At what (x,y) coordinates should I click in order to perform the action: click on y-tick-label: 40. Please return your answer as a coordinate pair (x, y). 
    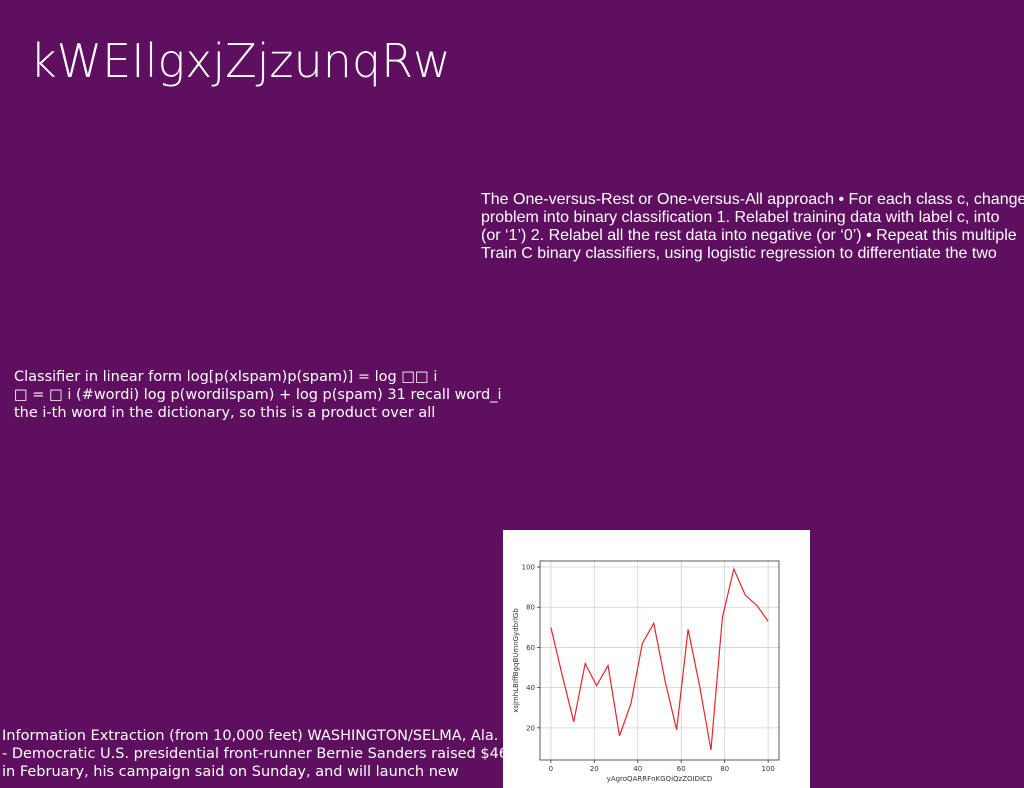
    Looking at the image, I should click on (530, 688).